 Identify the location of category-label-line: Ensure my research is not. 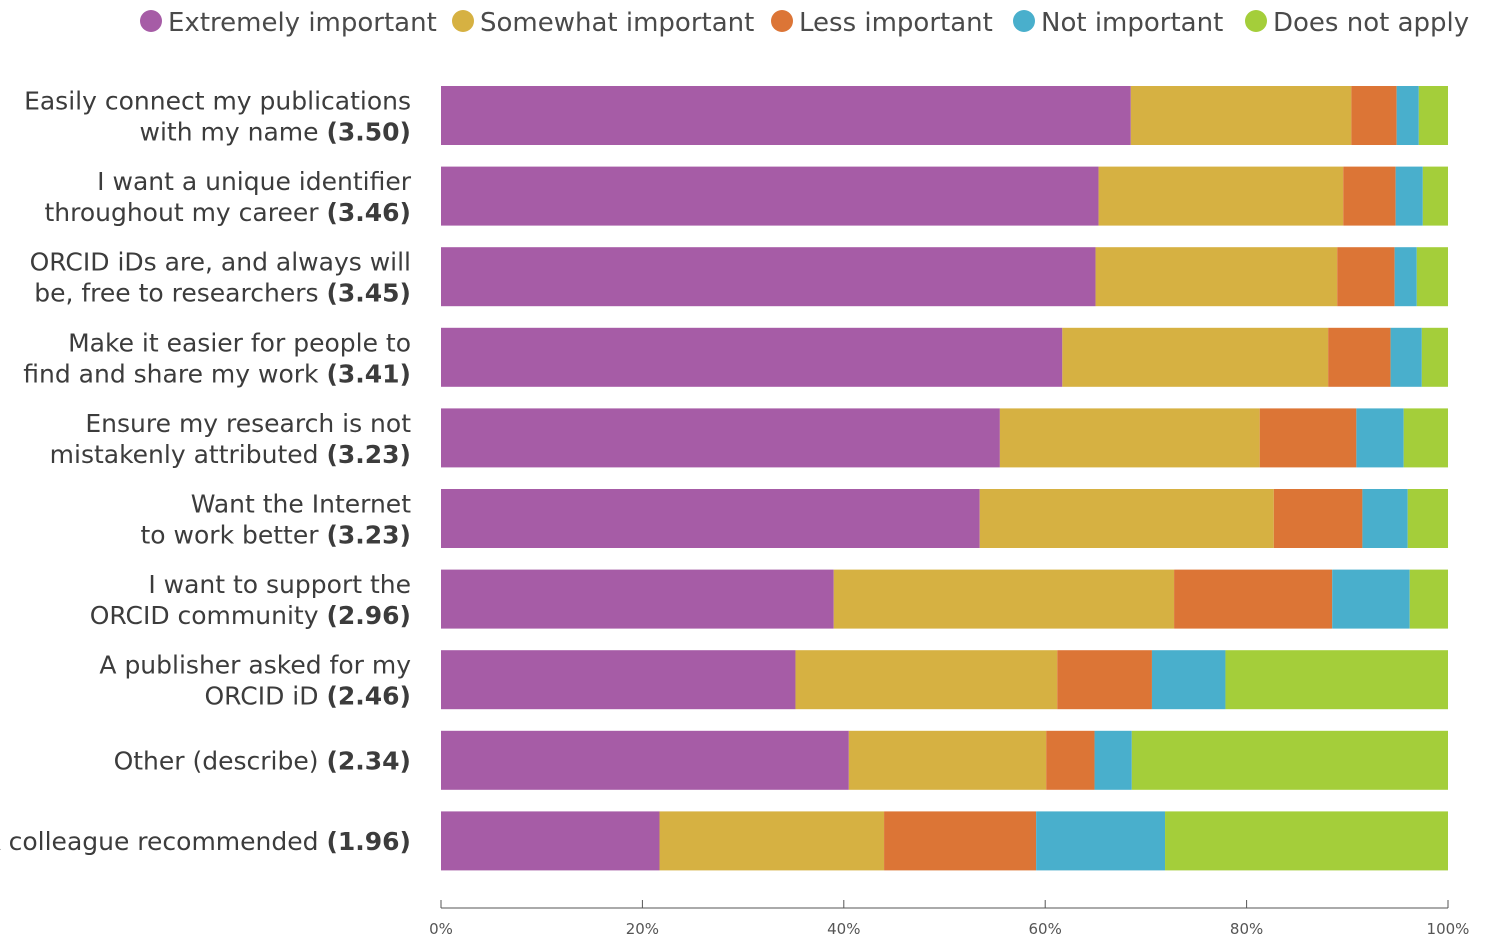
(248, 423).